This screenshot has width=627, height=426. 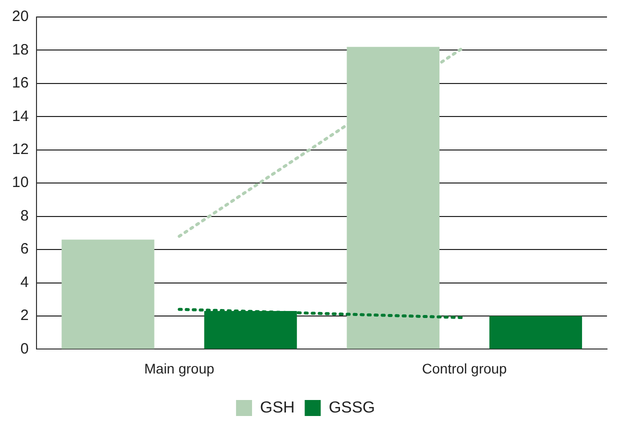 What do you see at coordinates (24, 215) in the screenshot?
I see `y-tick-label: 8` at bounding box center [24, 215].